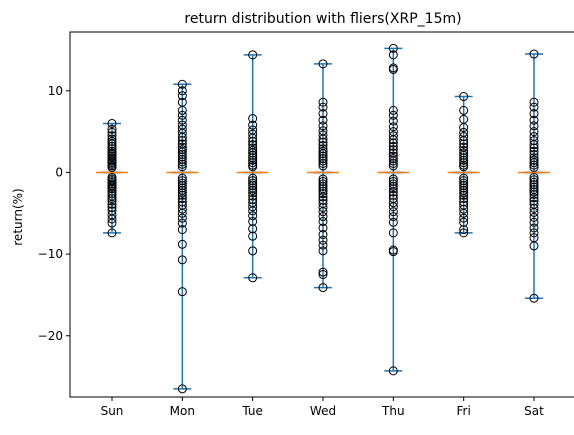 Image resolution: width=574 pixels, height=435 pixels. I want to click on violin-group-tue, so click(252, 166).